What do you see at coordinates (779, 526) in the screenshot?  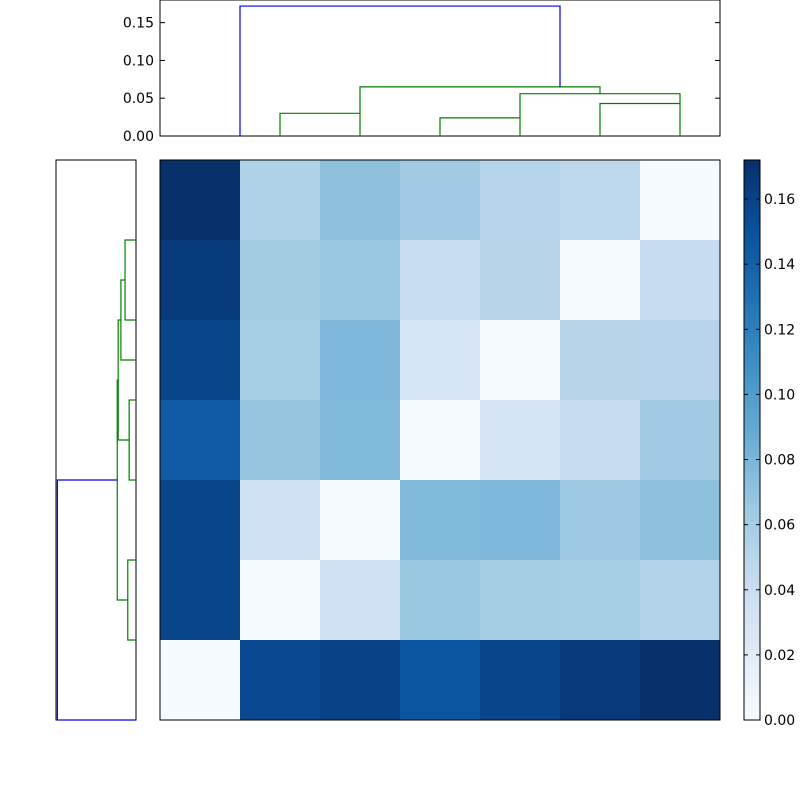 I see `colorbar-tick-label-3: 0.06` at bounding box center [779, 526].